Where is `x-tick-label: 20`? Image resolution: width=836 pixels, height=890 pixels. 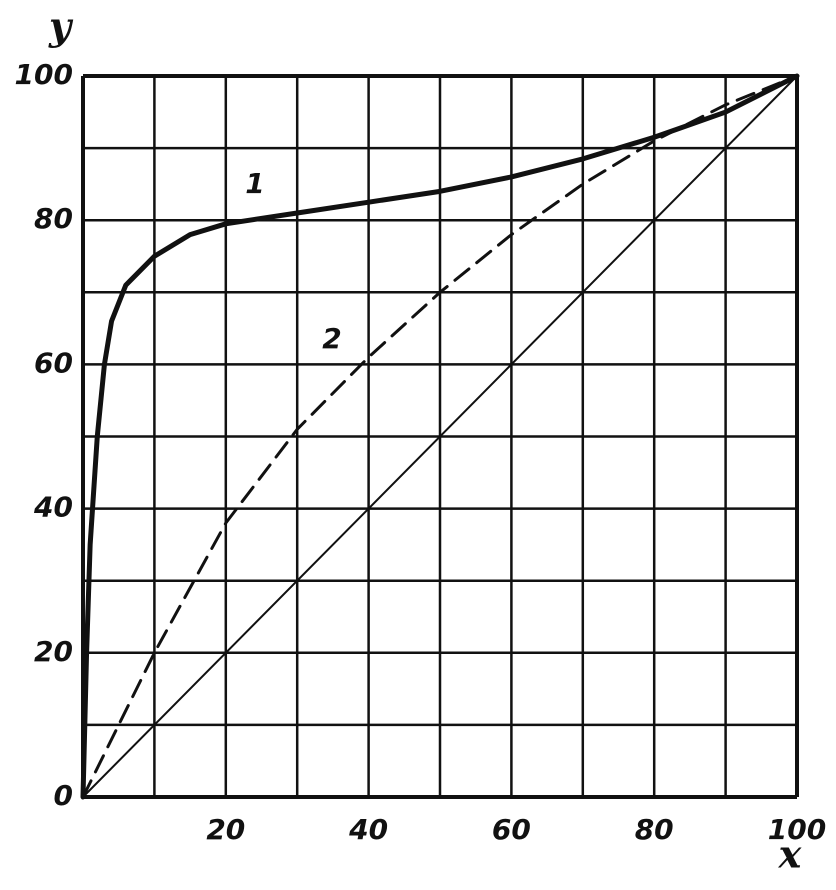
x-tick-label: 20 is located at coordinates (225, 829).